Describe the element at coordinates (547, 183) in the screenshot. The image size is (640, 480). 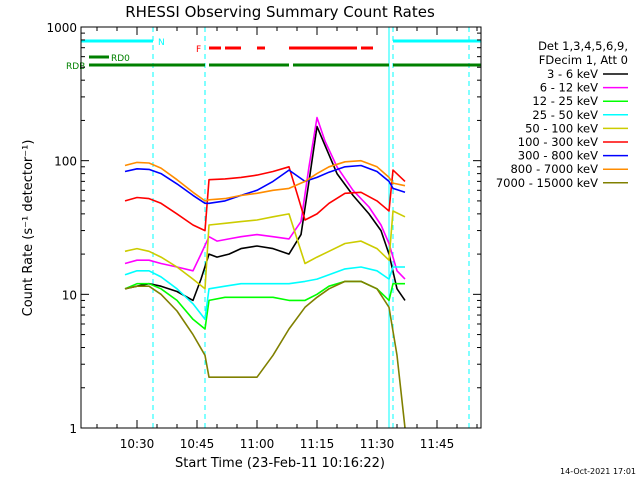
I see `legend-entry-label: 7000 - 15000 keV` at that location.